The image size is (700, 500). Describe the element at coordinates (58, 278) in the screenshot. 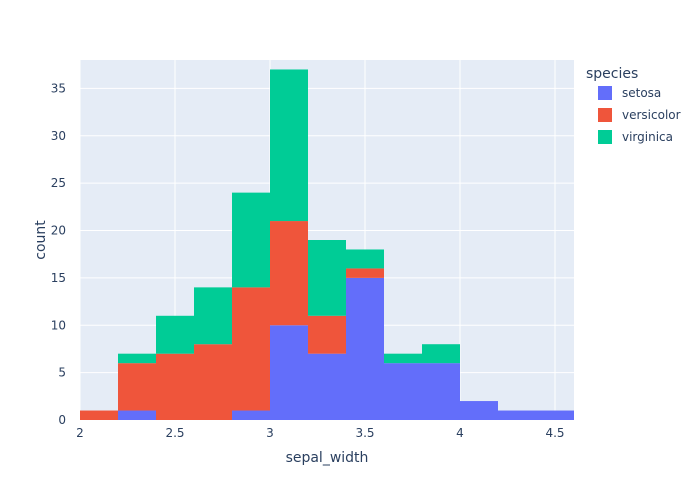

I see `y-tick-label: 15` at that location.